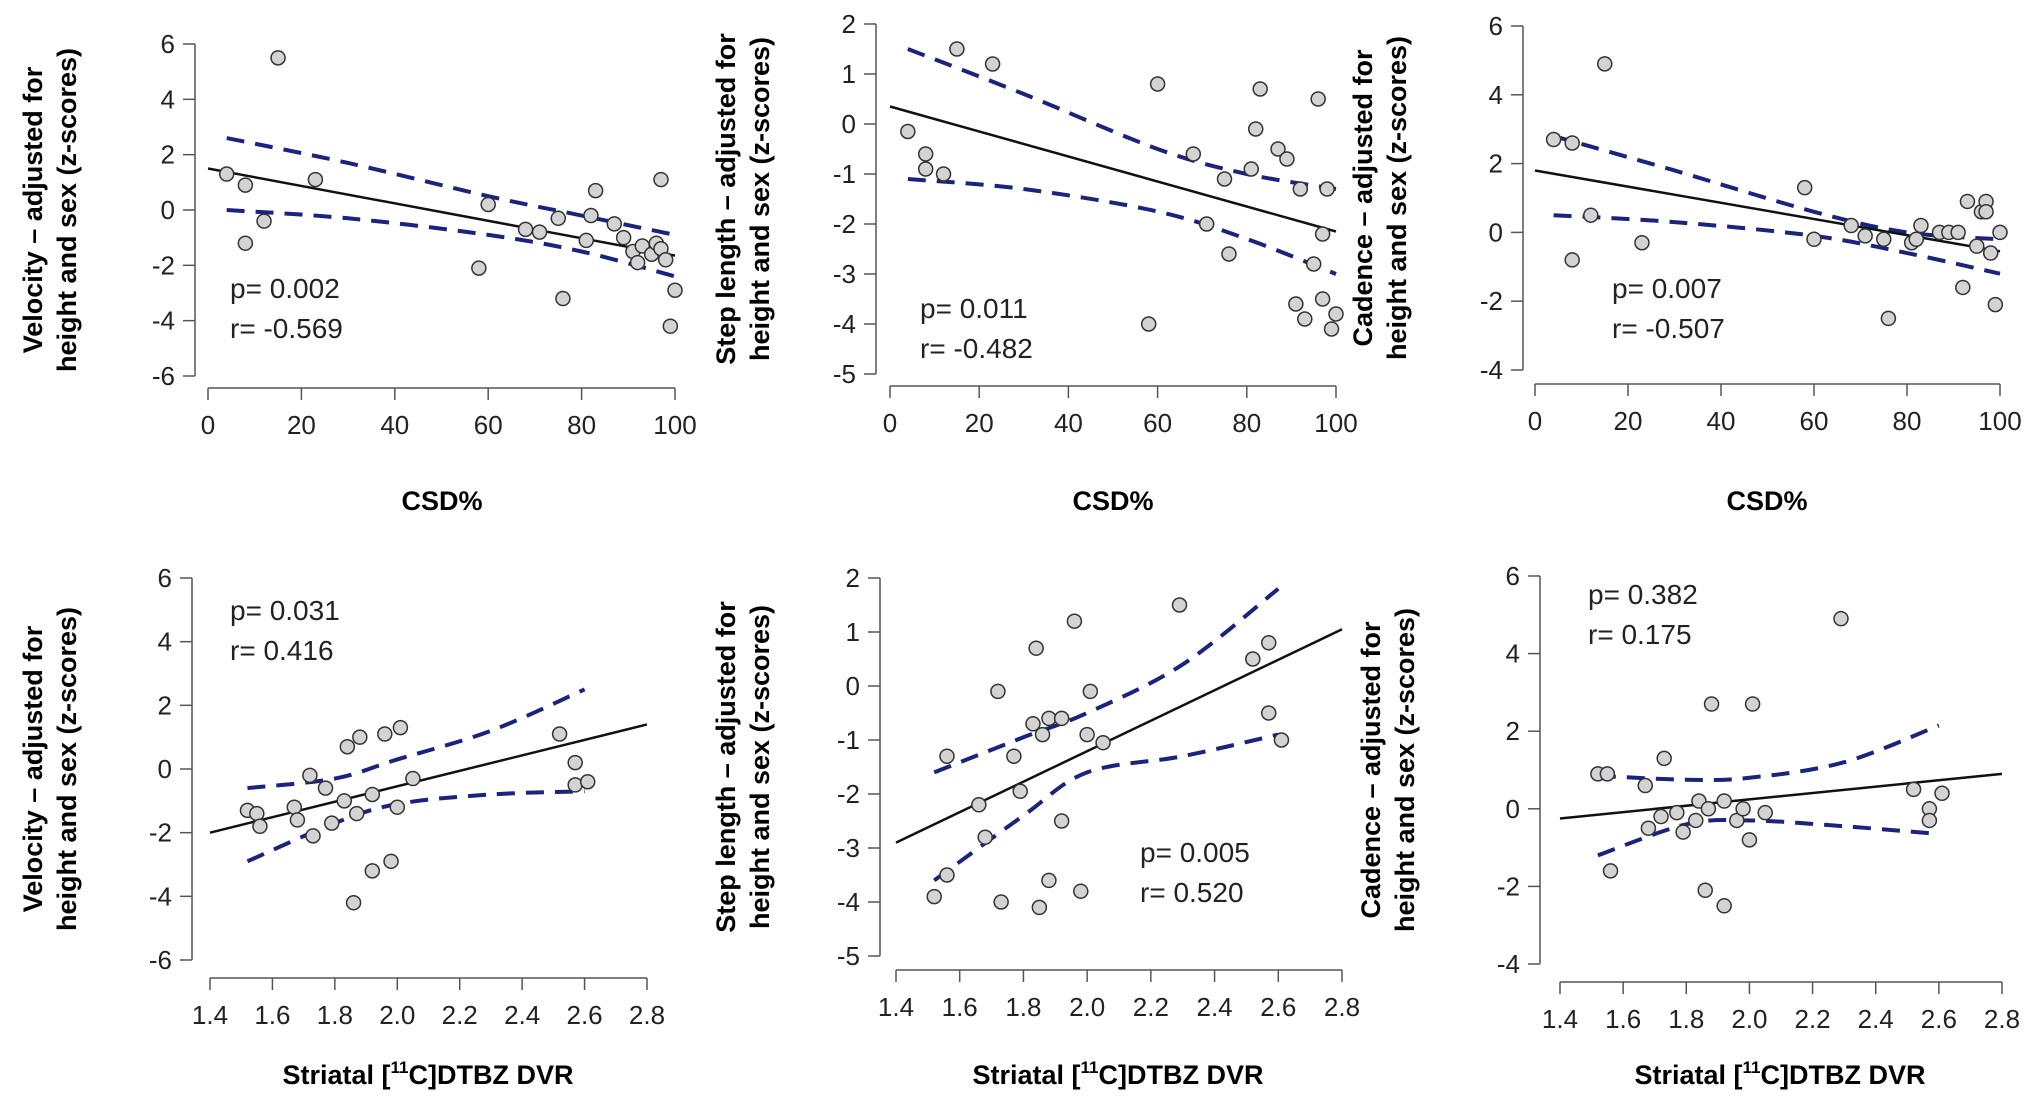 This screenshot has height=1104, width=2043. I want to click on y-tick-label: -1, so click(848, 740).